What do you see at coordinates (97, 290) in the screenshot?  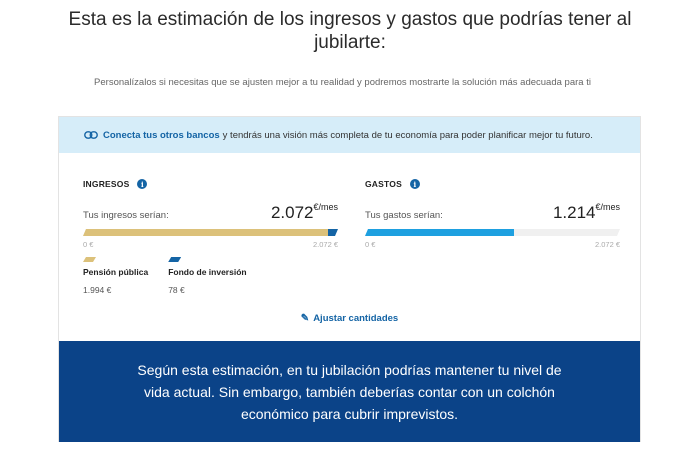 I see `legend-value: 1.994 €` at bounding box center [97, 290].